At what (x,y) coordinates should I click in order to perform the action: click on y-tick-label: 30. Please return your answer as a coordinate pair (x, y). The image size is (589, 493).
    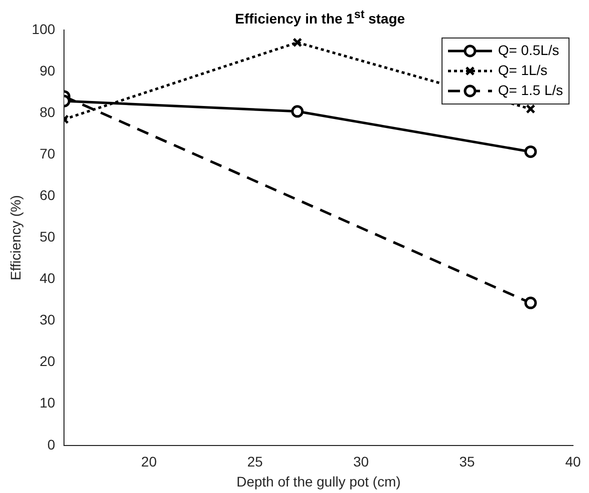
    Looking at the image, I should click on (48, 320).